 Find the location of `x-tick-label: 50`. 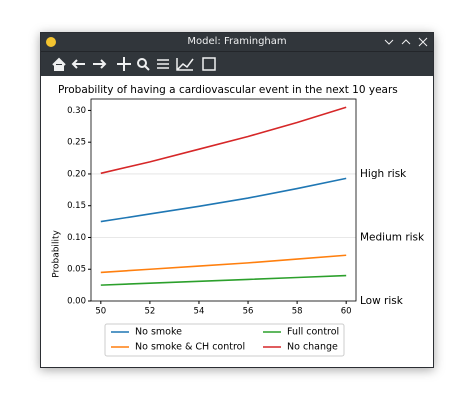

x-tick-label: 50 is located at coordinates (100, 312).